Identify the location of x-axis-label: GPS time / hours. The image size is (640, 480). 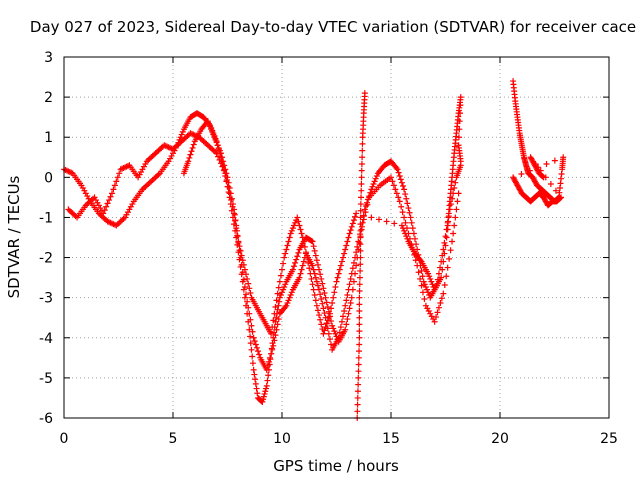
(336, 466).